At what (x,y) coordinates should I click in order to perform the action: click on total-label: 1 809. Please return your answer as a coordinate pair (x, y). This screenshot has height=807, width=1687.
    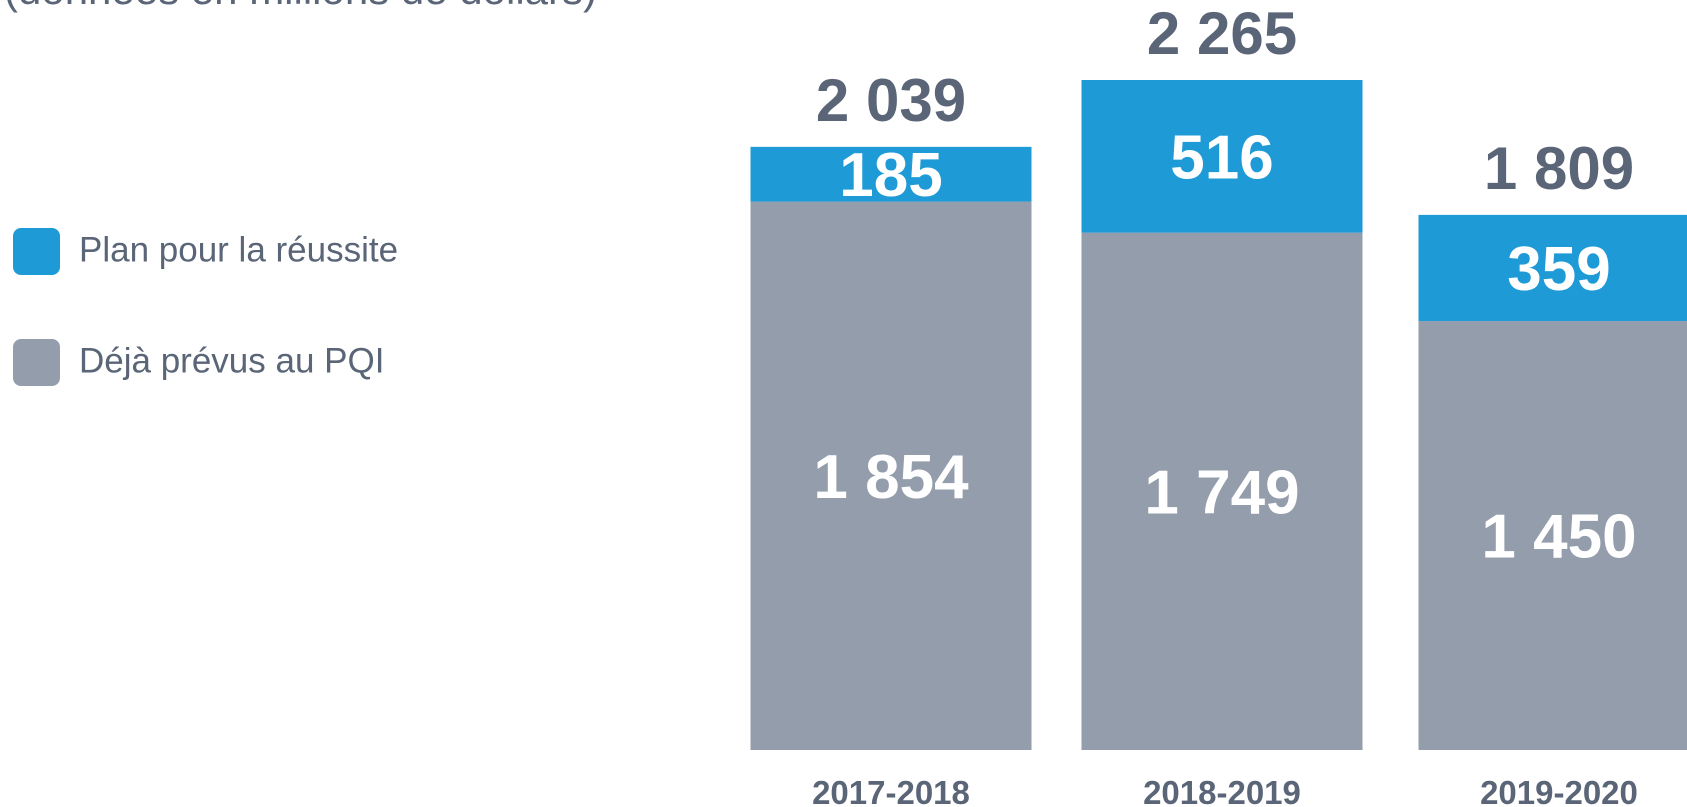
    Looking at the image, I should click on (1559, 168).